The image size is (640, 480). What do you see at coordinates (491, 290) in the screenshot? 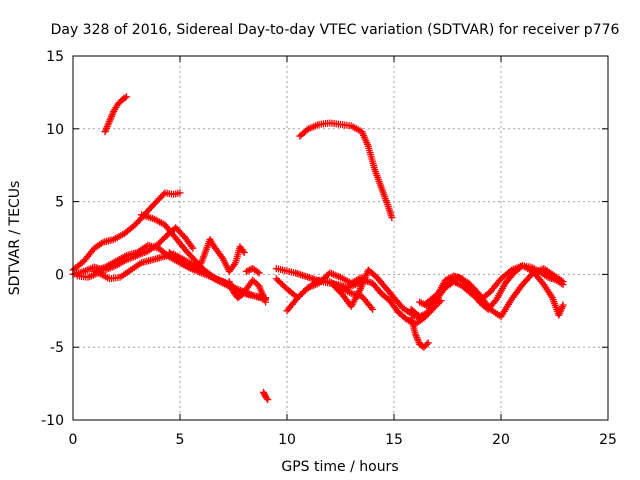
I see `series-track-s` at bounding box center [491, 290].